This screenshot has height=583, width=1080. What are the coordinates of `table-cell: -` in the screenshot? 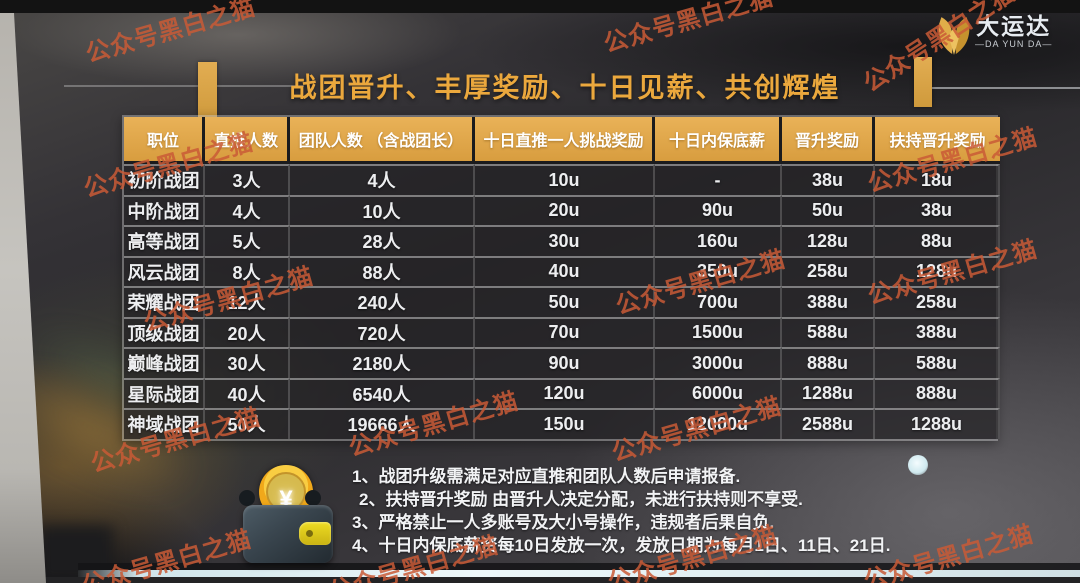 It's located at (718, 179).